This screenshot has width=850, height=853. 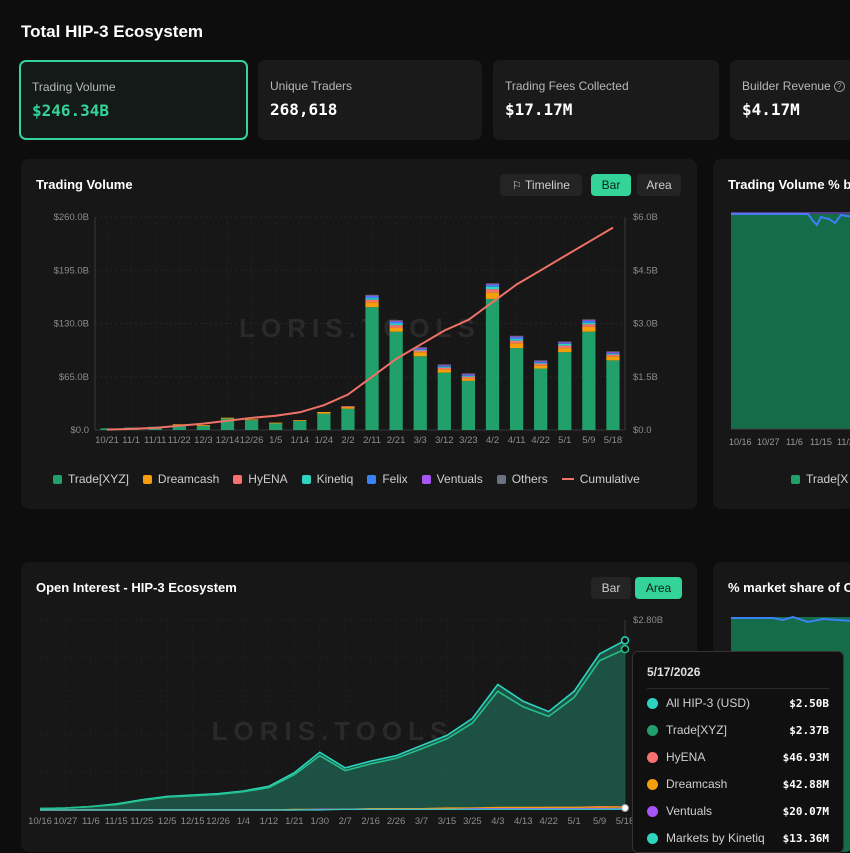 What do you see at coordinates (522, 479) in the screenshot?
I see `legend-item: Others` at bounding box center [522, 479].